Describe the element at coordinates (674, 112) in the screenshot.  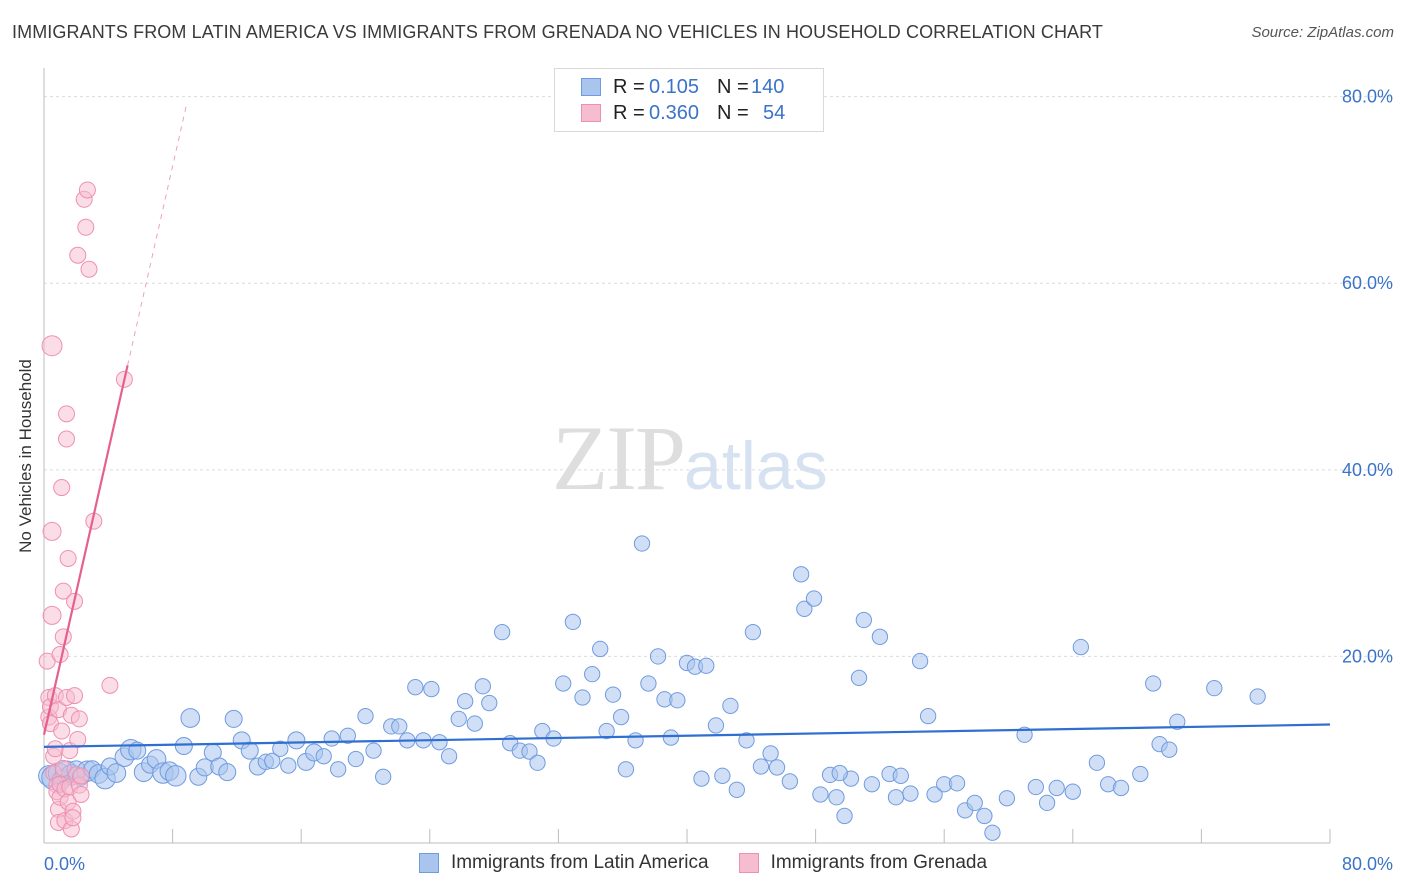
I see `legend-r-value: 0.360` at that location.